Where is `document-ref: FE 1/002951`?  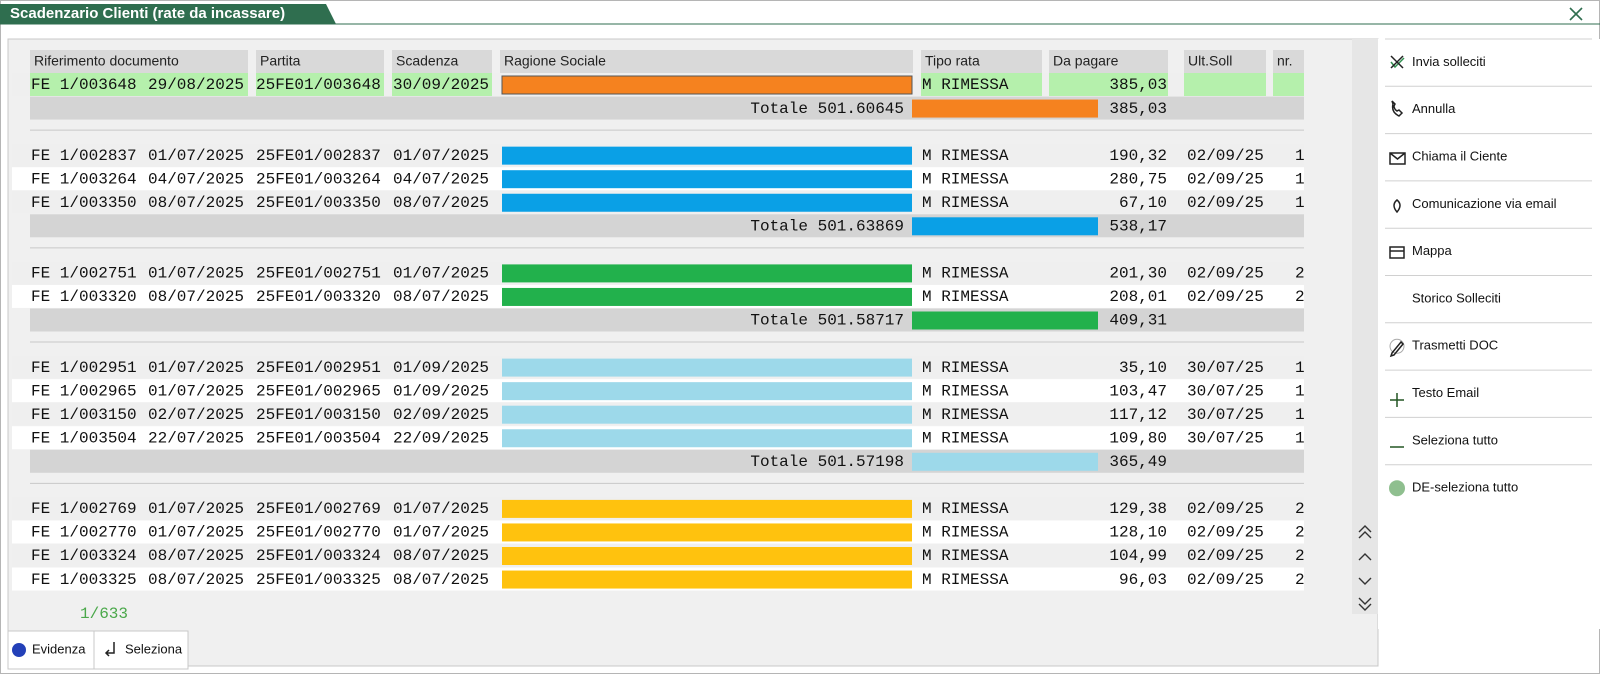
document-ref: FE 1/002951 is located at coordinates (84, 368).